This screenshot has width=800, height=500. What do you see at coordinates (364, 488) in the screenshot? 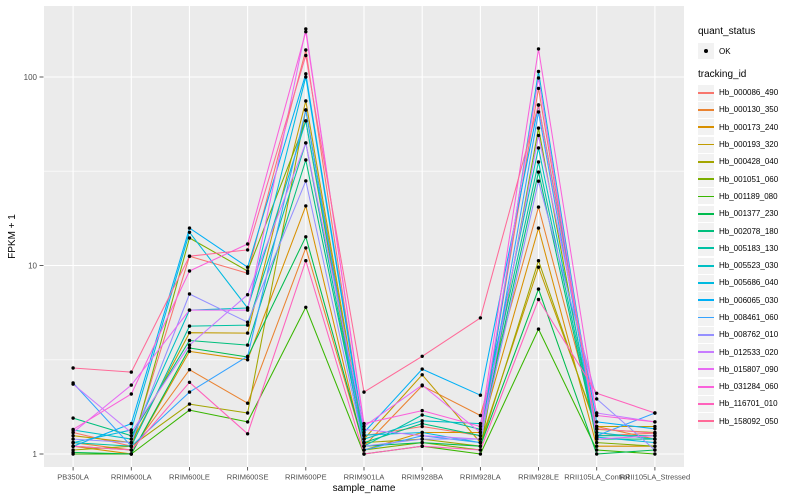
I see `x-axis-title: sample_name` at bounding box center [364, 488].